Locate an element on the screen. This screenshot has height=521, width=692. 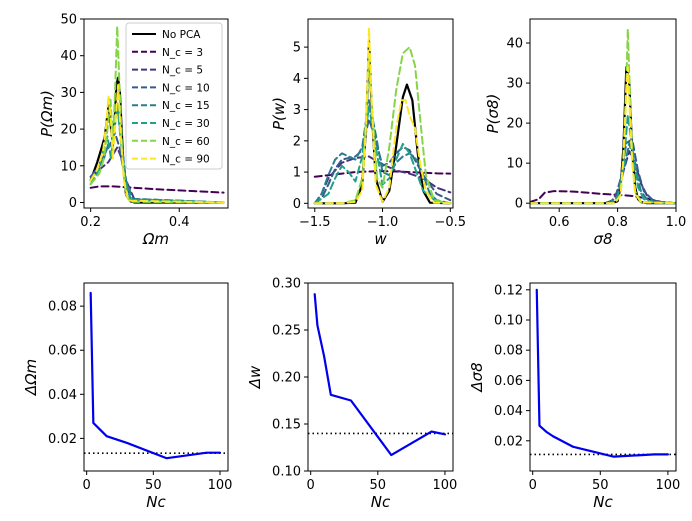
legend-label: N_c = 60 is located at coordinates (186, 142).